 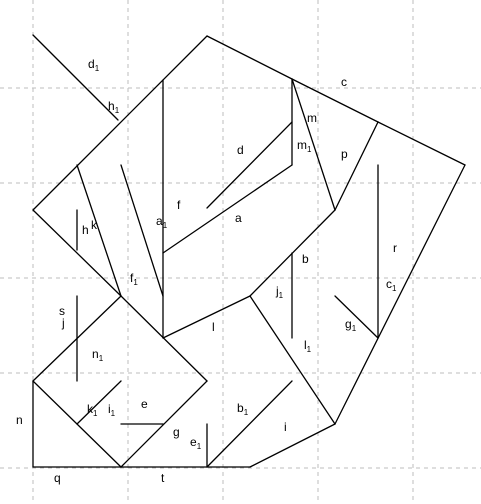 What do you see at coordinates (292, 360) in the screenshot?
I see `segment-l1` at bounding box center [292, 360].